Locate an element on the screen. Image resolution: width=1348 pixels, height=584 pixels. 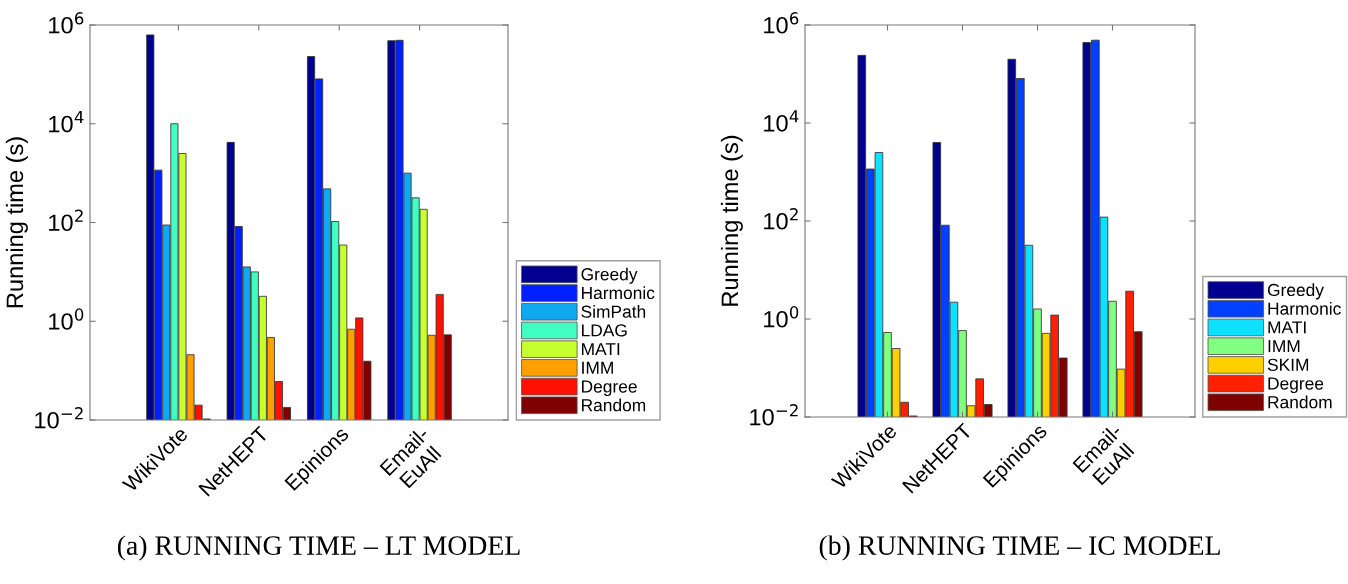
legend-label: SKIM is located at coordinates (1288, 364).